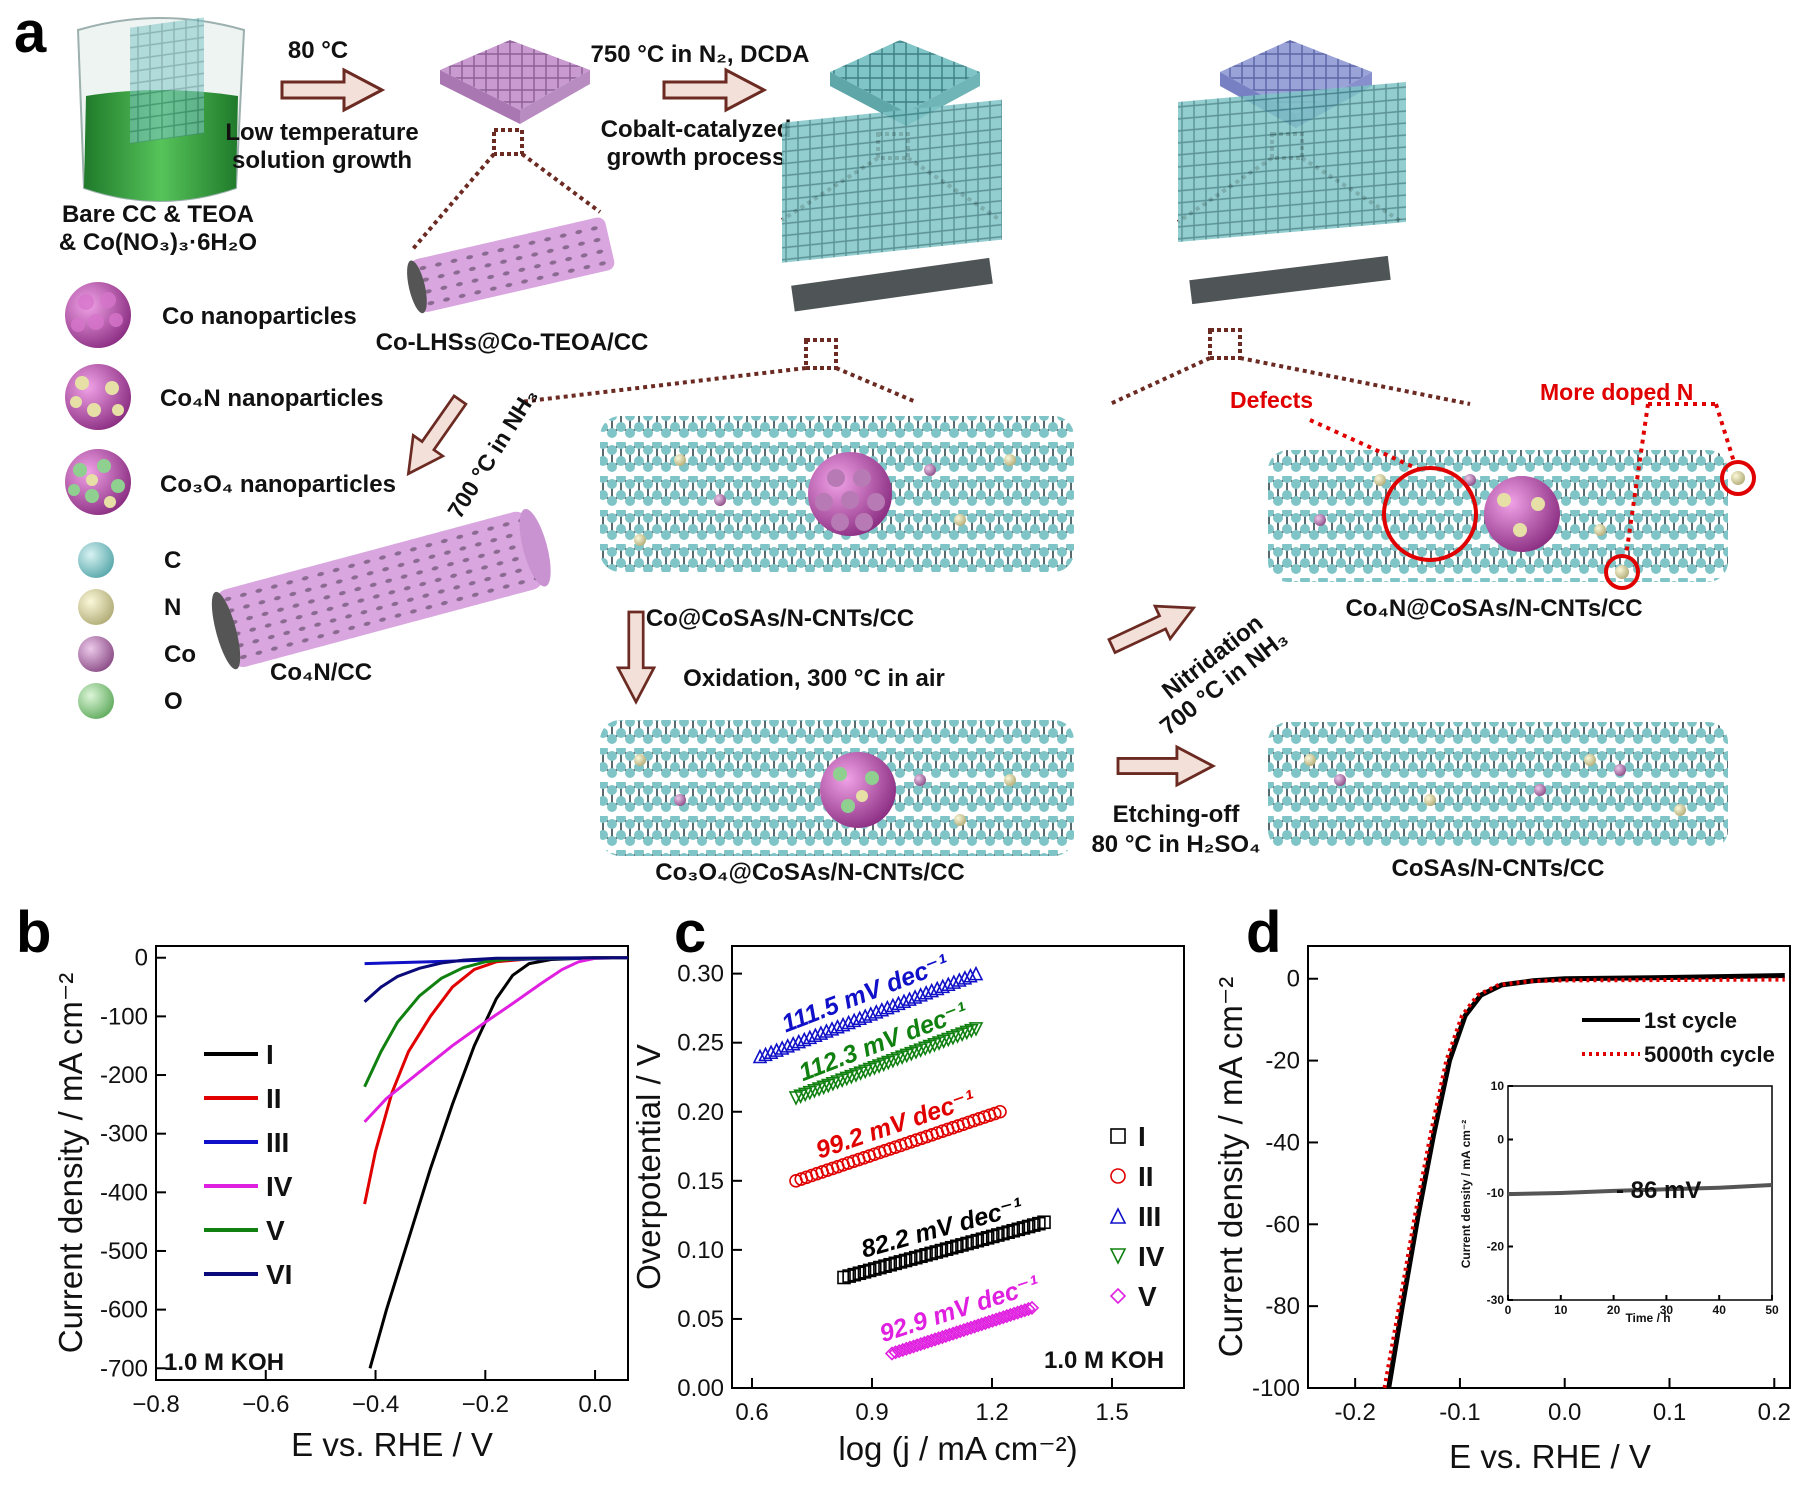 This screenshot has width=1812, height=1492. Describe the element at coordinates (700, 54) in the screenshot. I see `step2-temp: 750 °C in N₂, DCDA` at that location.